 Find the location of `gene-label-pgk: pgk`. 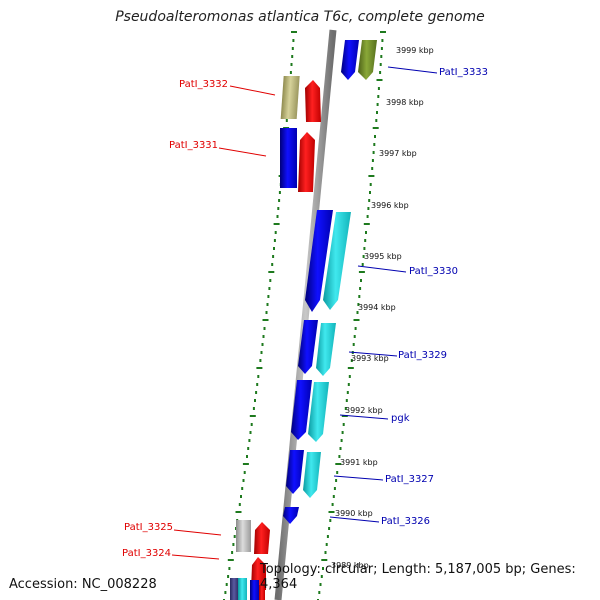

gene-label-pgk: pgk is located at coordinates (400, 418).